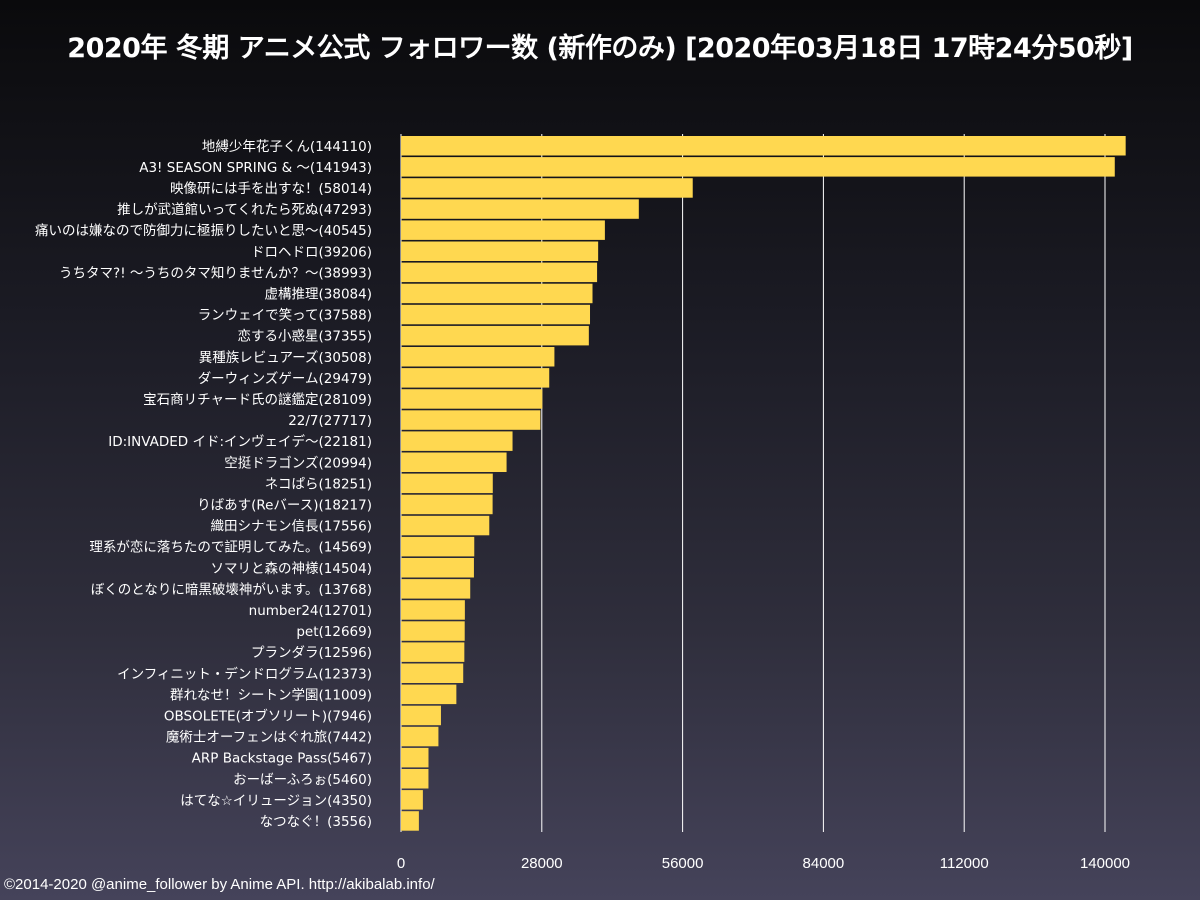 Image resolution: width=1200 pixels, height=900 pixels. Describe the element at coordinates (282, 759) in the screenshot. I see `category-label: ARP Backstage Pass(5467)` at that location.